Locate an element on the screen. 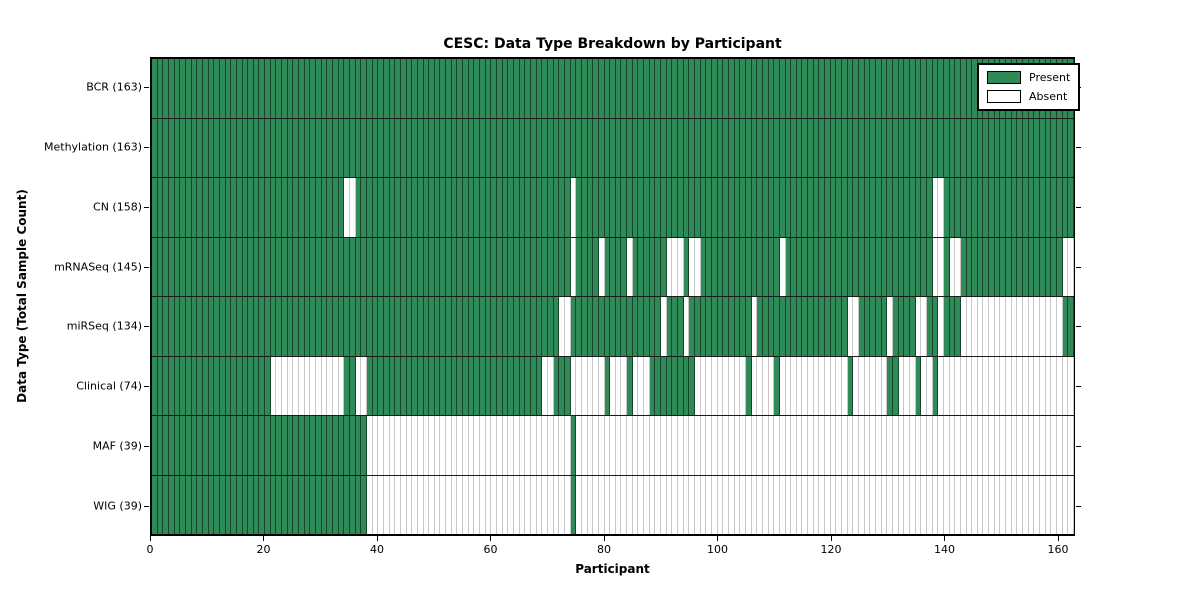 The height and width of the screenshot is (600, 1200). heatmap-row-CN is located at coordinates (613, 208).